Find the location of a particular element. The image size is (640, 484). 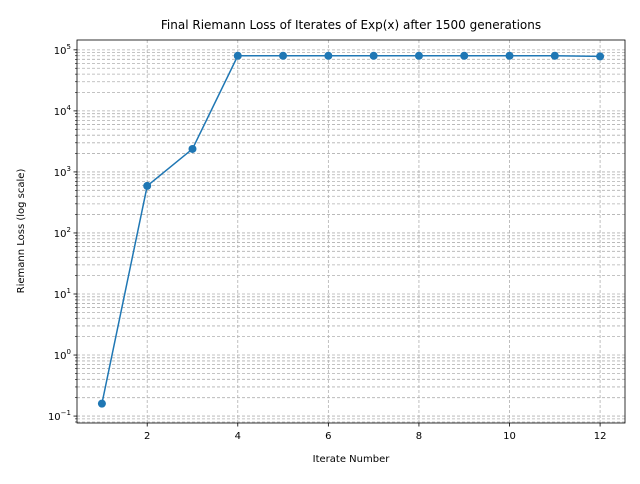

y-tick-label: 10⁴ is located at coordinates (63, 111).